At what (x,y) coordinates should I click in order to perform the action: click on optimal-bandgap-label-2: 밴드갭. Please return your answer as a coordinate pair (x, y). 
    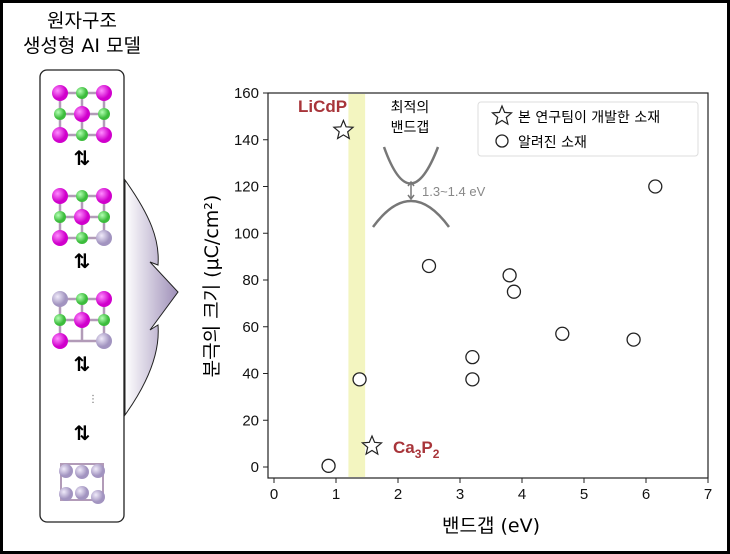
    Looking at the image, I should click on (410, 128).